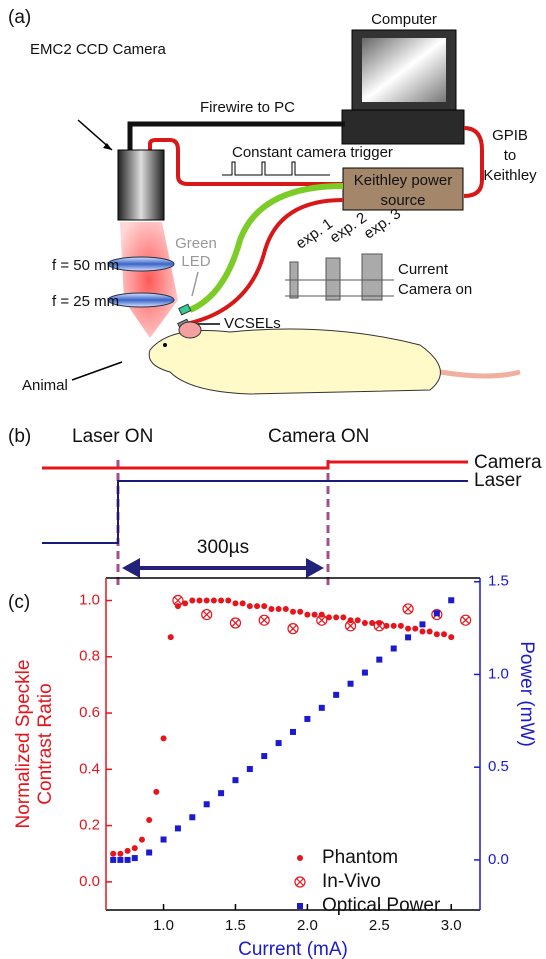 The image size is (546, 959). I want to click on animal, so click(294, 361).